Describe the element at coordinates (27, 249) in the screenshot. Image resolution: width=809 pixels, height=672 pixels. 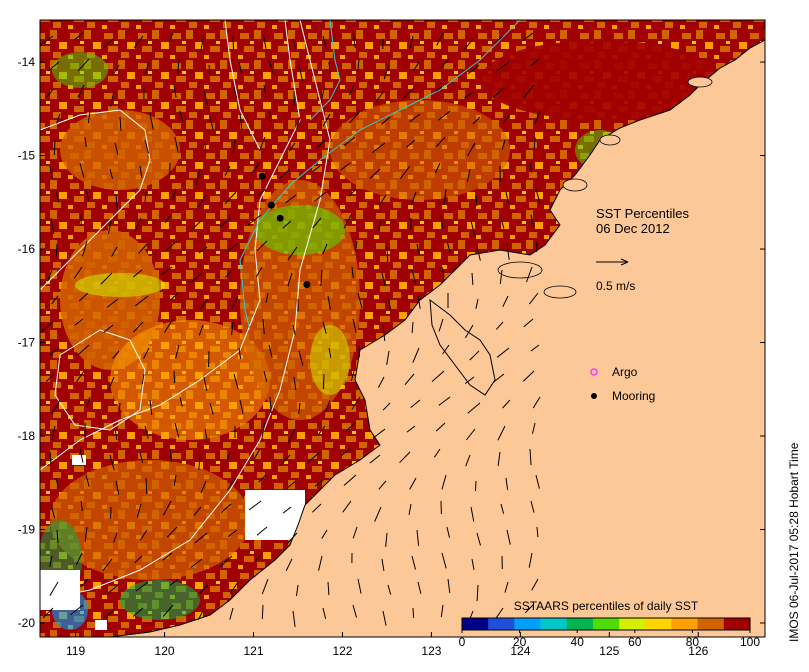
I see `y-tick-label: -16` at that location.